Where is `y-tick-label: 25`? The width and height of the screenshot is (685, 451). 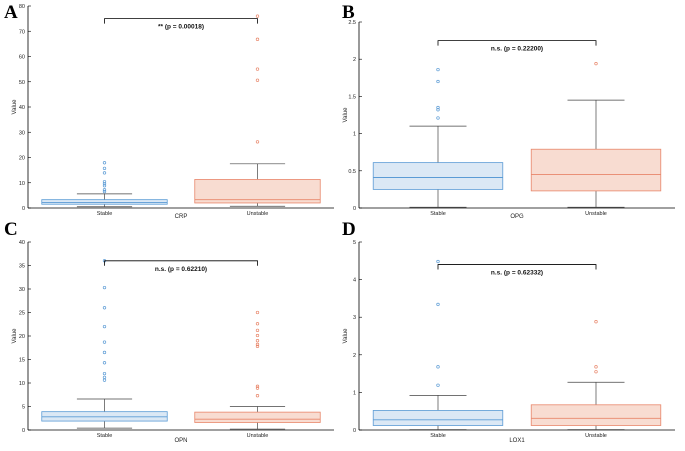 y-tick-label: 25 is located at coordinates (22, 314).